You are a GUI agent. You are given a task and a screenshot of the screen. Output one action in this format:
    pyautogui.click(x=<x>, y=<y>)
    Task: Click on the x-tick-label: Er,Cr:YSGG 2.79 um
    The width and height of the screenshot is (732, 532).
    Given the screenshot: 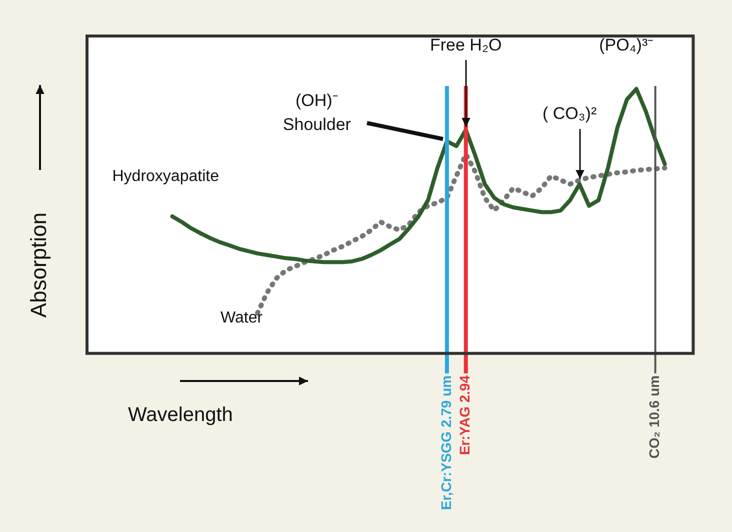 What is the action you would take?
    pyautogui.click(x=446, y=442)
    